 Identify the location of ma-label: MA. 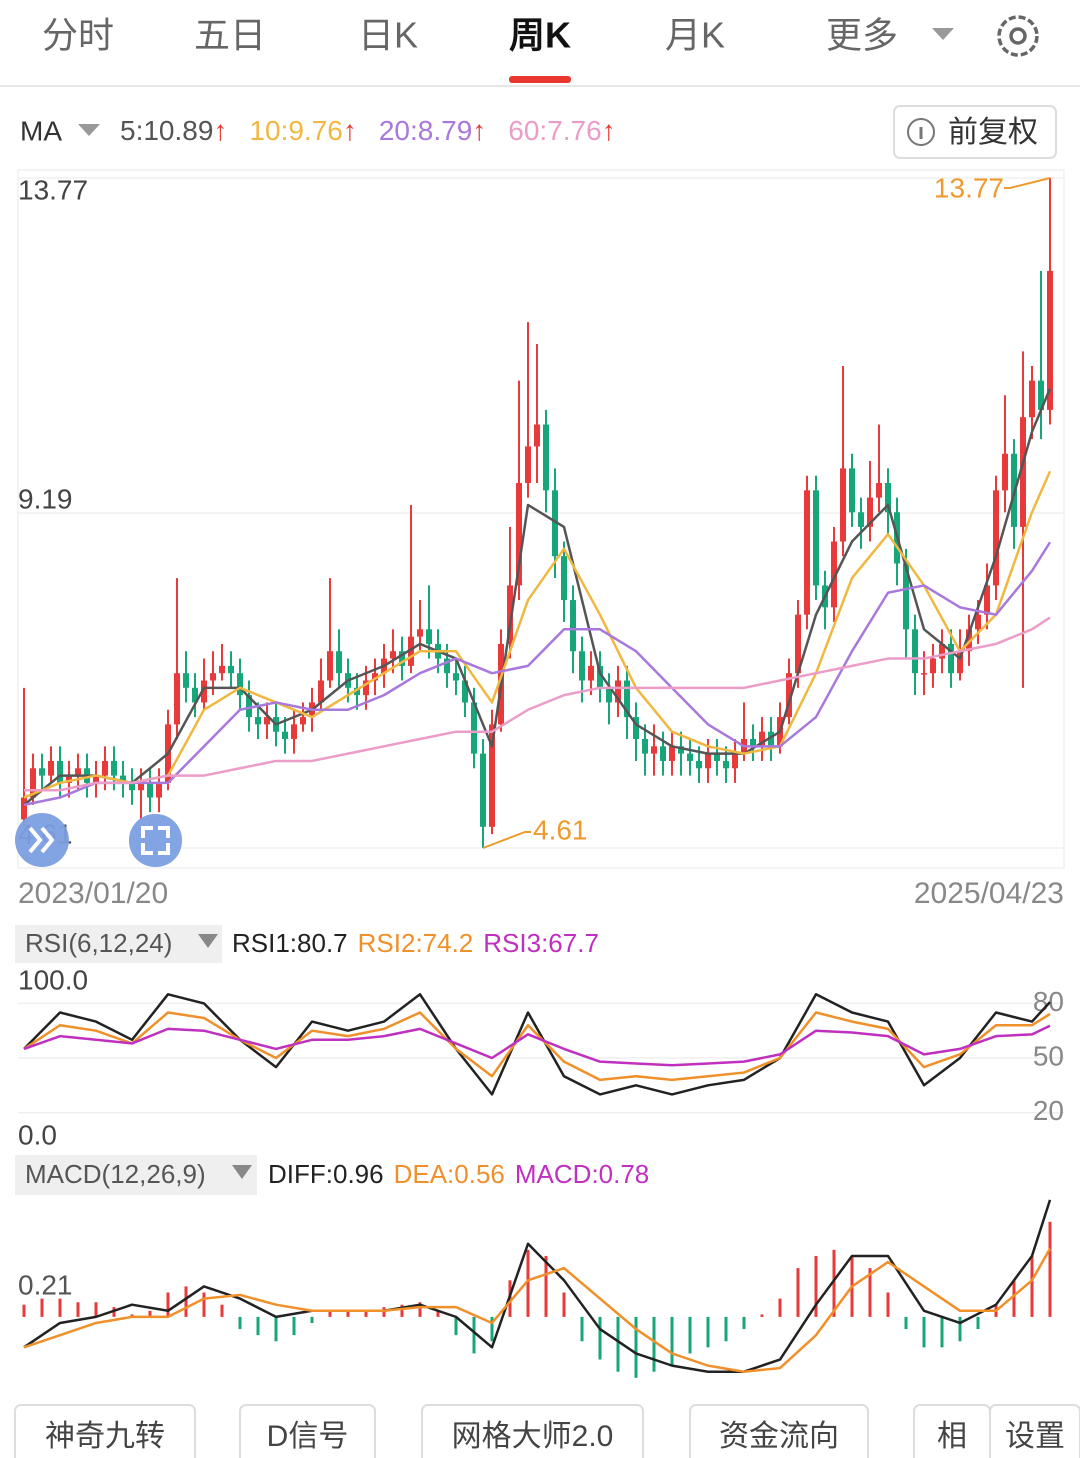
(41, 130).